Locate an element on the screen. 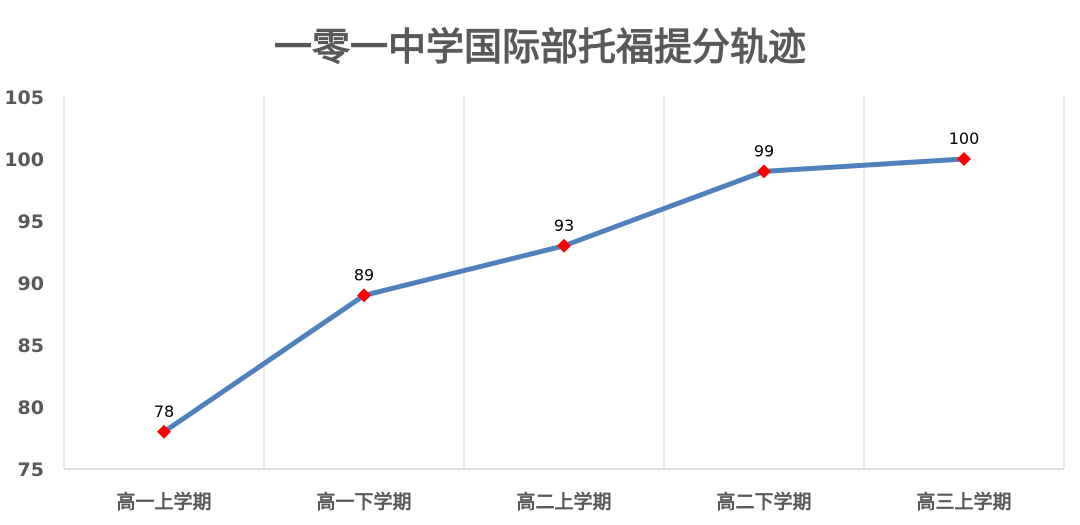 The width and height of the screenshot is (1080, 525). y-axis-tick-labels: 75 80 85 90 95 100 105 is located at coordinates (24, 284).